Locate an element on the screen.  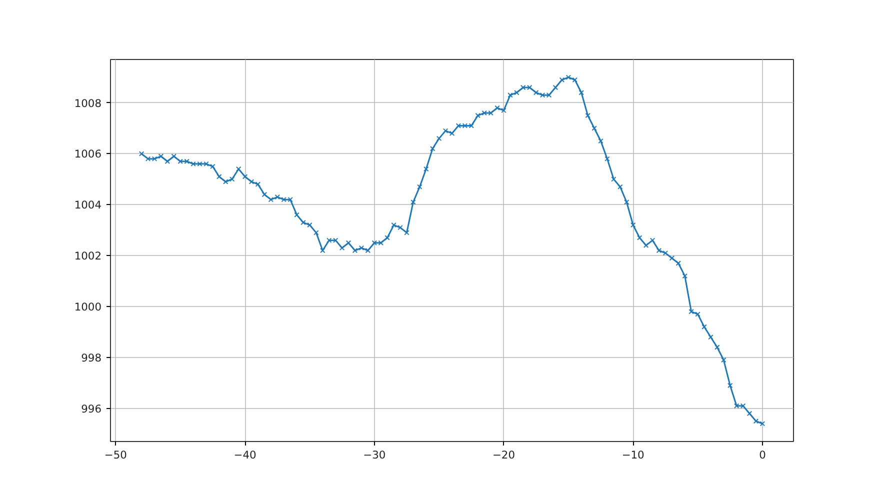
x-tick-label: −20 is located at coordinates (504, 455).